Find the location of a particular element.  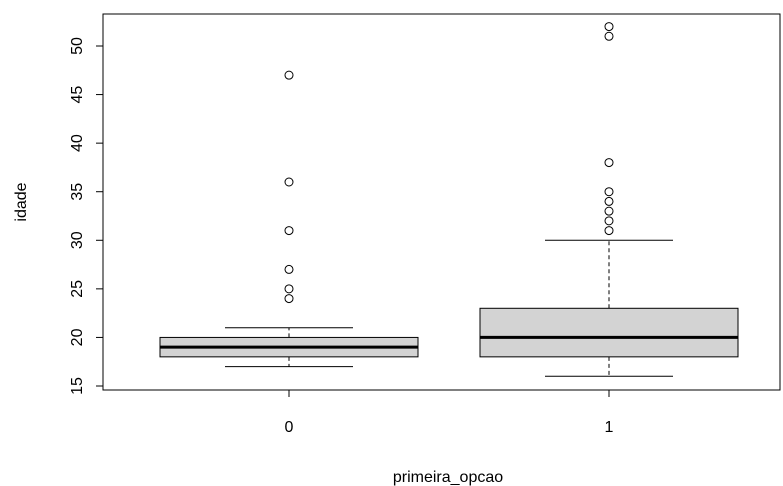

y-tick-label: 45 is located at coordinates (77, 95).